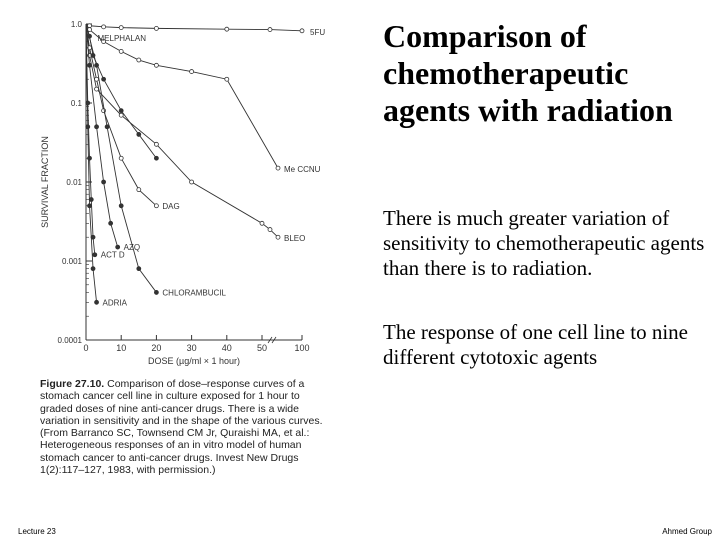 This screenshot has width=720, height=540. What do you see at coordinates (102, 135) in the screenshot?
I see `series-line-azq` at bounding box center [102, 135].